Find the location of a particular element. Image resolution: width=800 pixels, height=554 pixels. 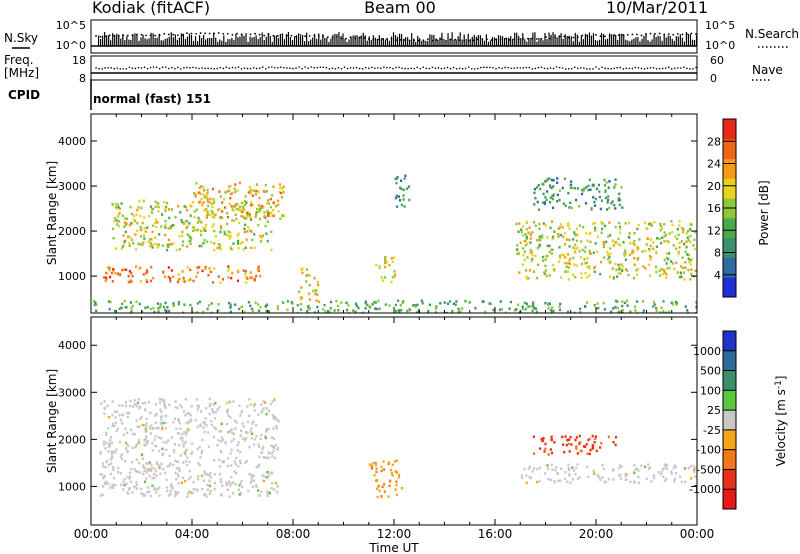

freq-label: Freq. is located at coordinates (19, 60).